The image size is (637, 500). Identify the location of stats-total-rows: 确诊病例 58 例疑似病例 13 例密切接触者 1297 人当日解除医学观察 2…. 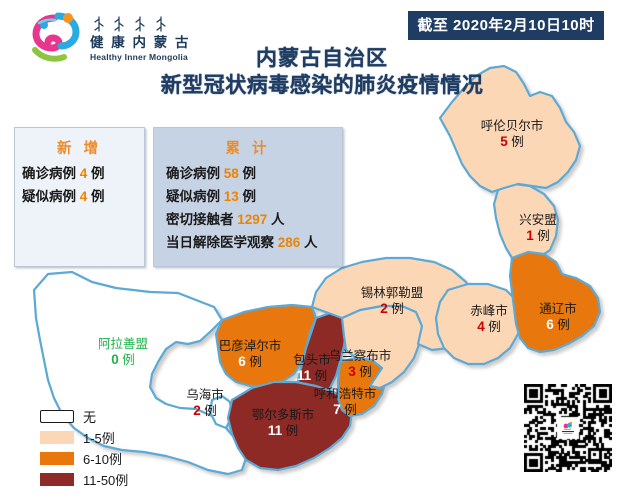
(248, 208).